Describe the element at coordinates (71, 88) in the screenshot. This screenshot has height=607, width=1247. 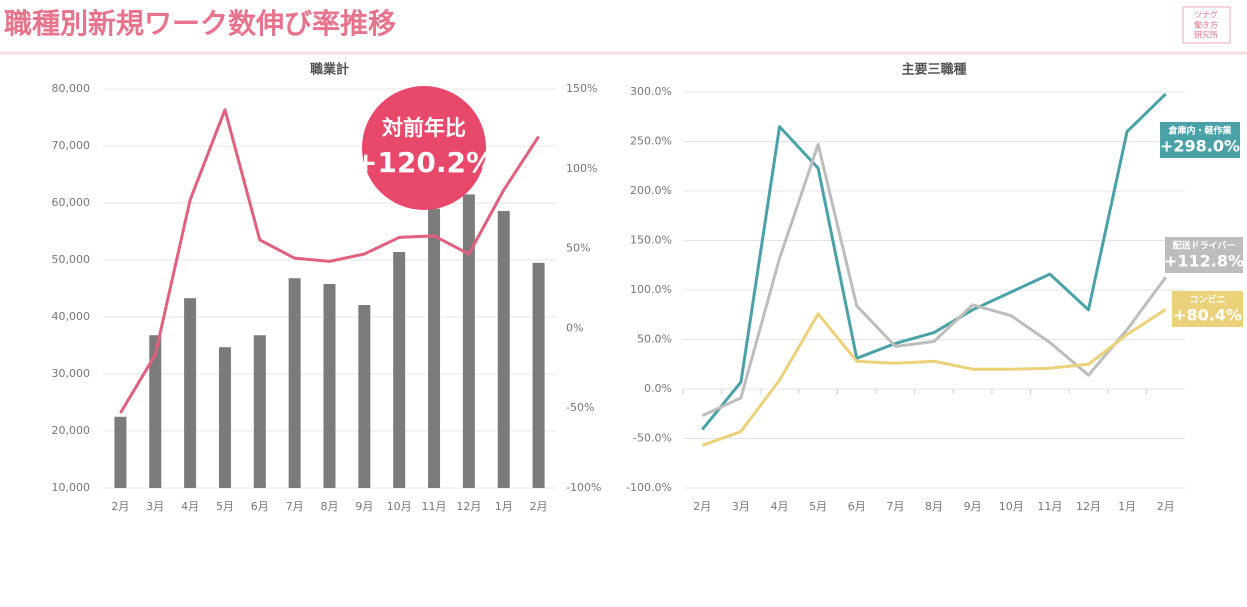
I see `y-tick-label: 80,000` at that location.